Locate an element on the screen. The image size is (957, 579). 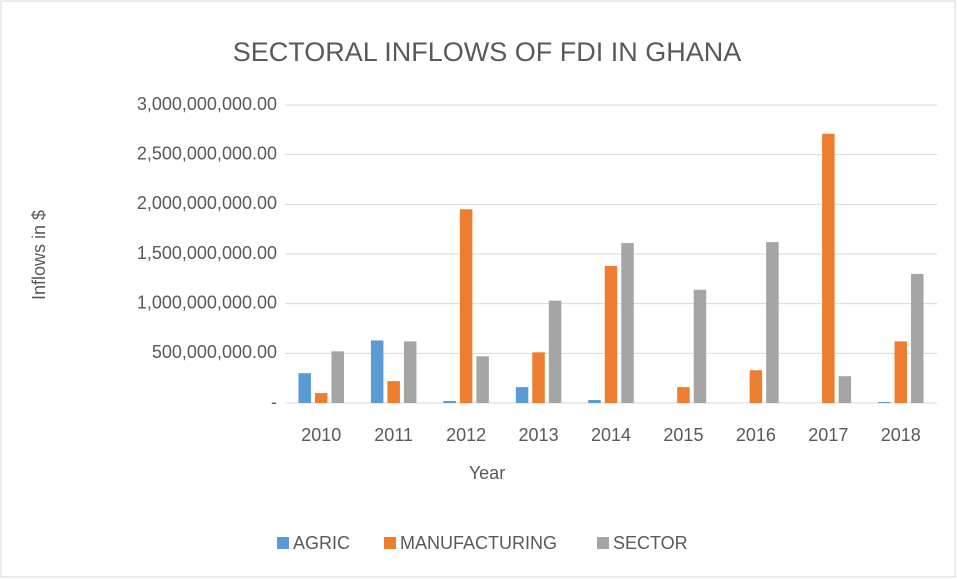
legend-label: MANUFACTURING is located at coordinates (478, 543).